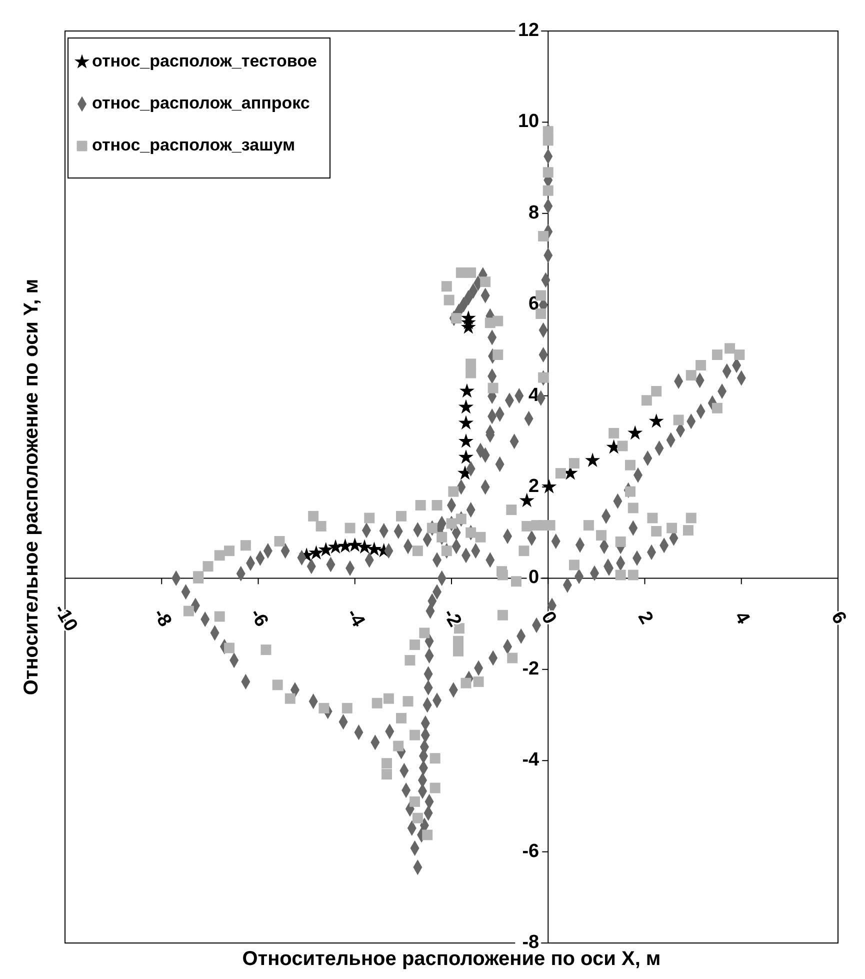 The image size is (865, 979). What do you see at coordinates (31, 487) in the screenshot?
I see `y-axis-title: Относительное расположение по оси Y, м` at bounding box center [31, 487].